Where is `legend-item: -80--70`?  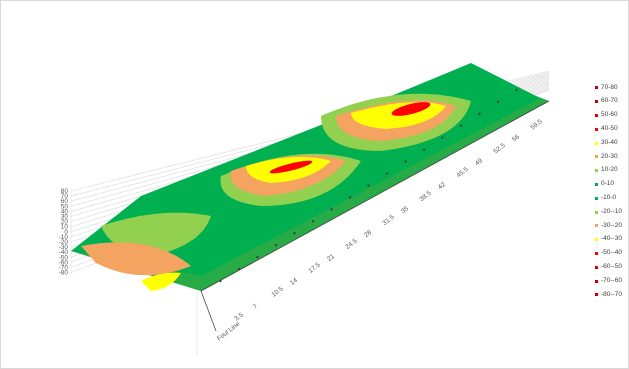
legend-item: -80--70 is located at coordinates (611, 295).